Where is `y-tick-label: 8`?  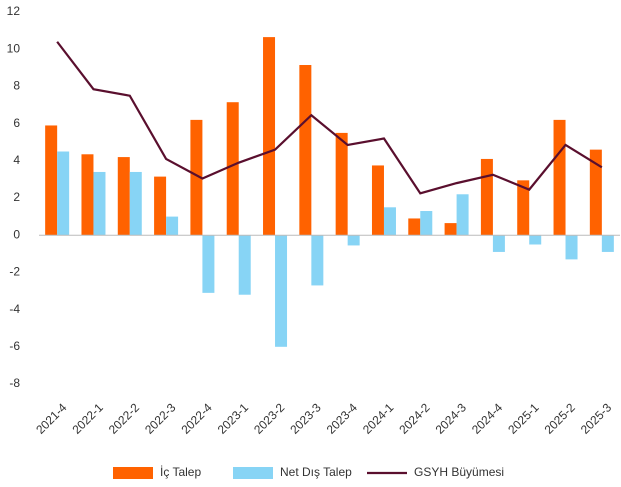 y-tick-label: 8 is located at coordinates (16, 86).